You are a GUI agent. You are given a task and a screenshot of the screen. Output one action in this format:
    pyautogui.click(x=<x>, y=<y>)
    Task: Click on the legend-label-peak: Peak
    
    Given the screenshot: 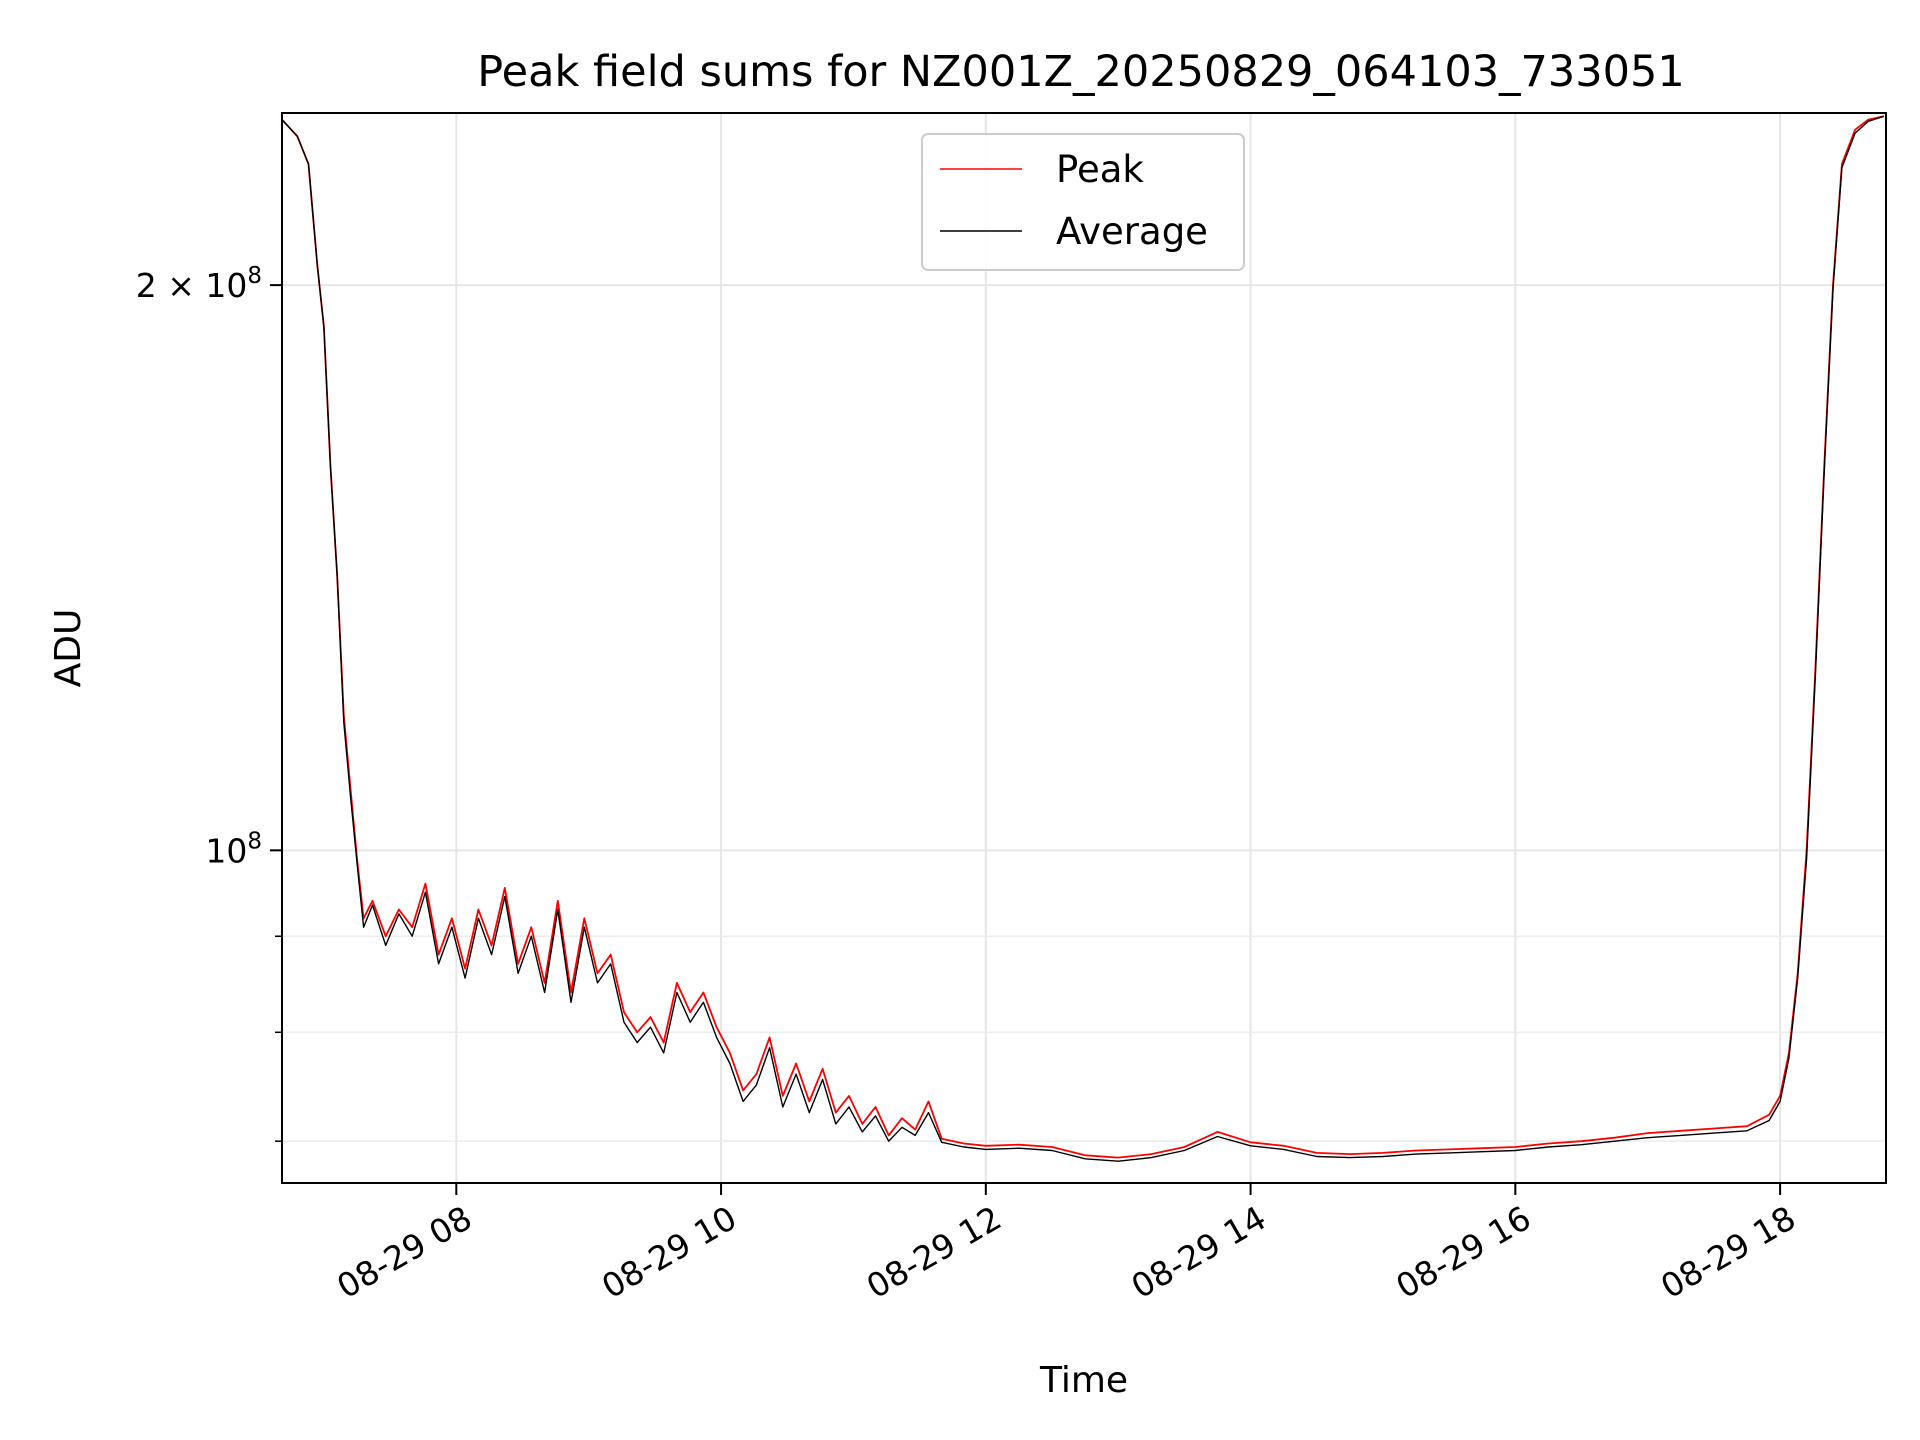 What is the action you would take?
    pyautogui.click(x=1100, y=169)
    